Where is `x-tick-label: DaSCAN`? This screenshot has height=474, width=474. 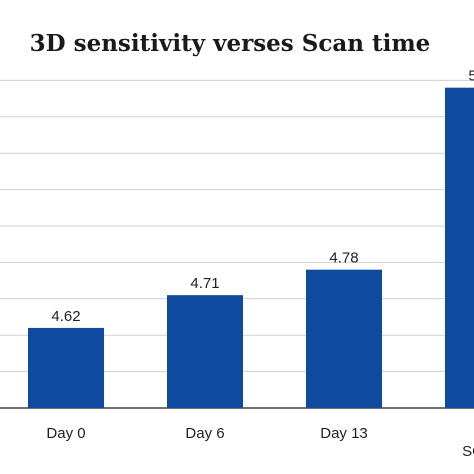
x-tick-label: DaSCAN is located at coordinates (468, 442).